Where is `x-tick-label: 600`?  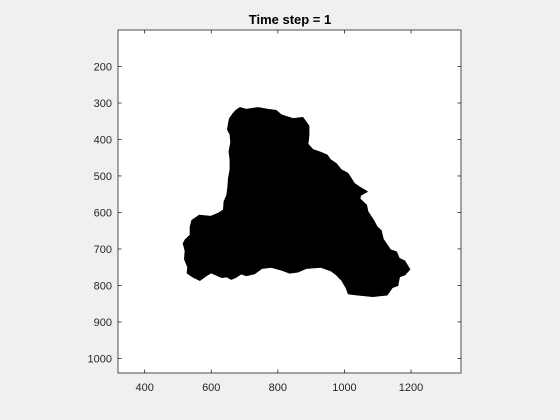 x-tick-label: 600 is located at coordinates (211, 388).